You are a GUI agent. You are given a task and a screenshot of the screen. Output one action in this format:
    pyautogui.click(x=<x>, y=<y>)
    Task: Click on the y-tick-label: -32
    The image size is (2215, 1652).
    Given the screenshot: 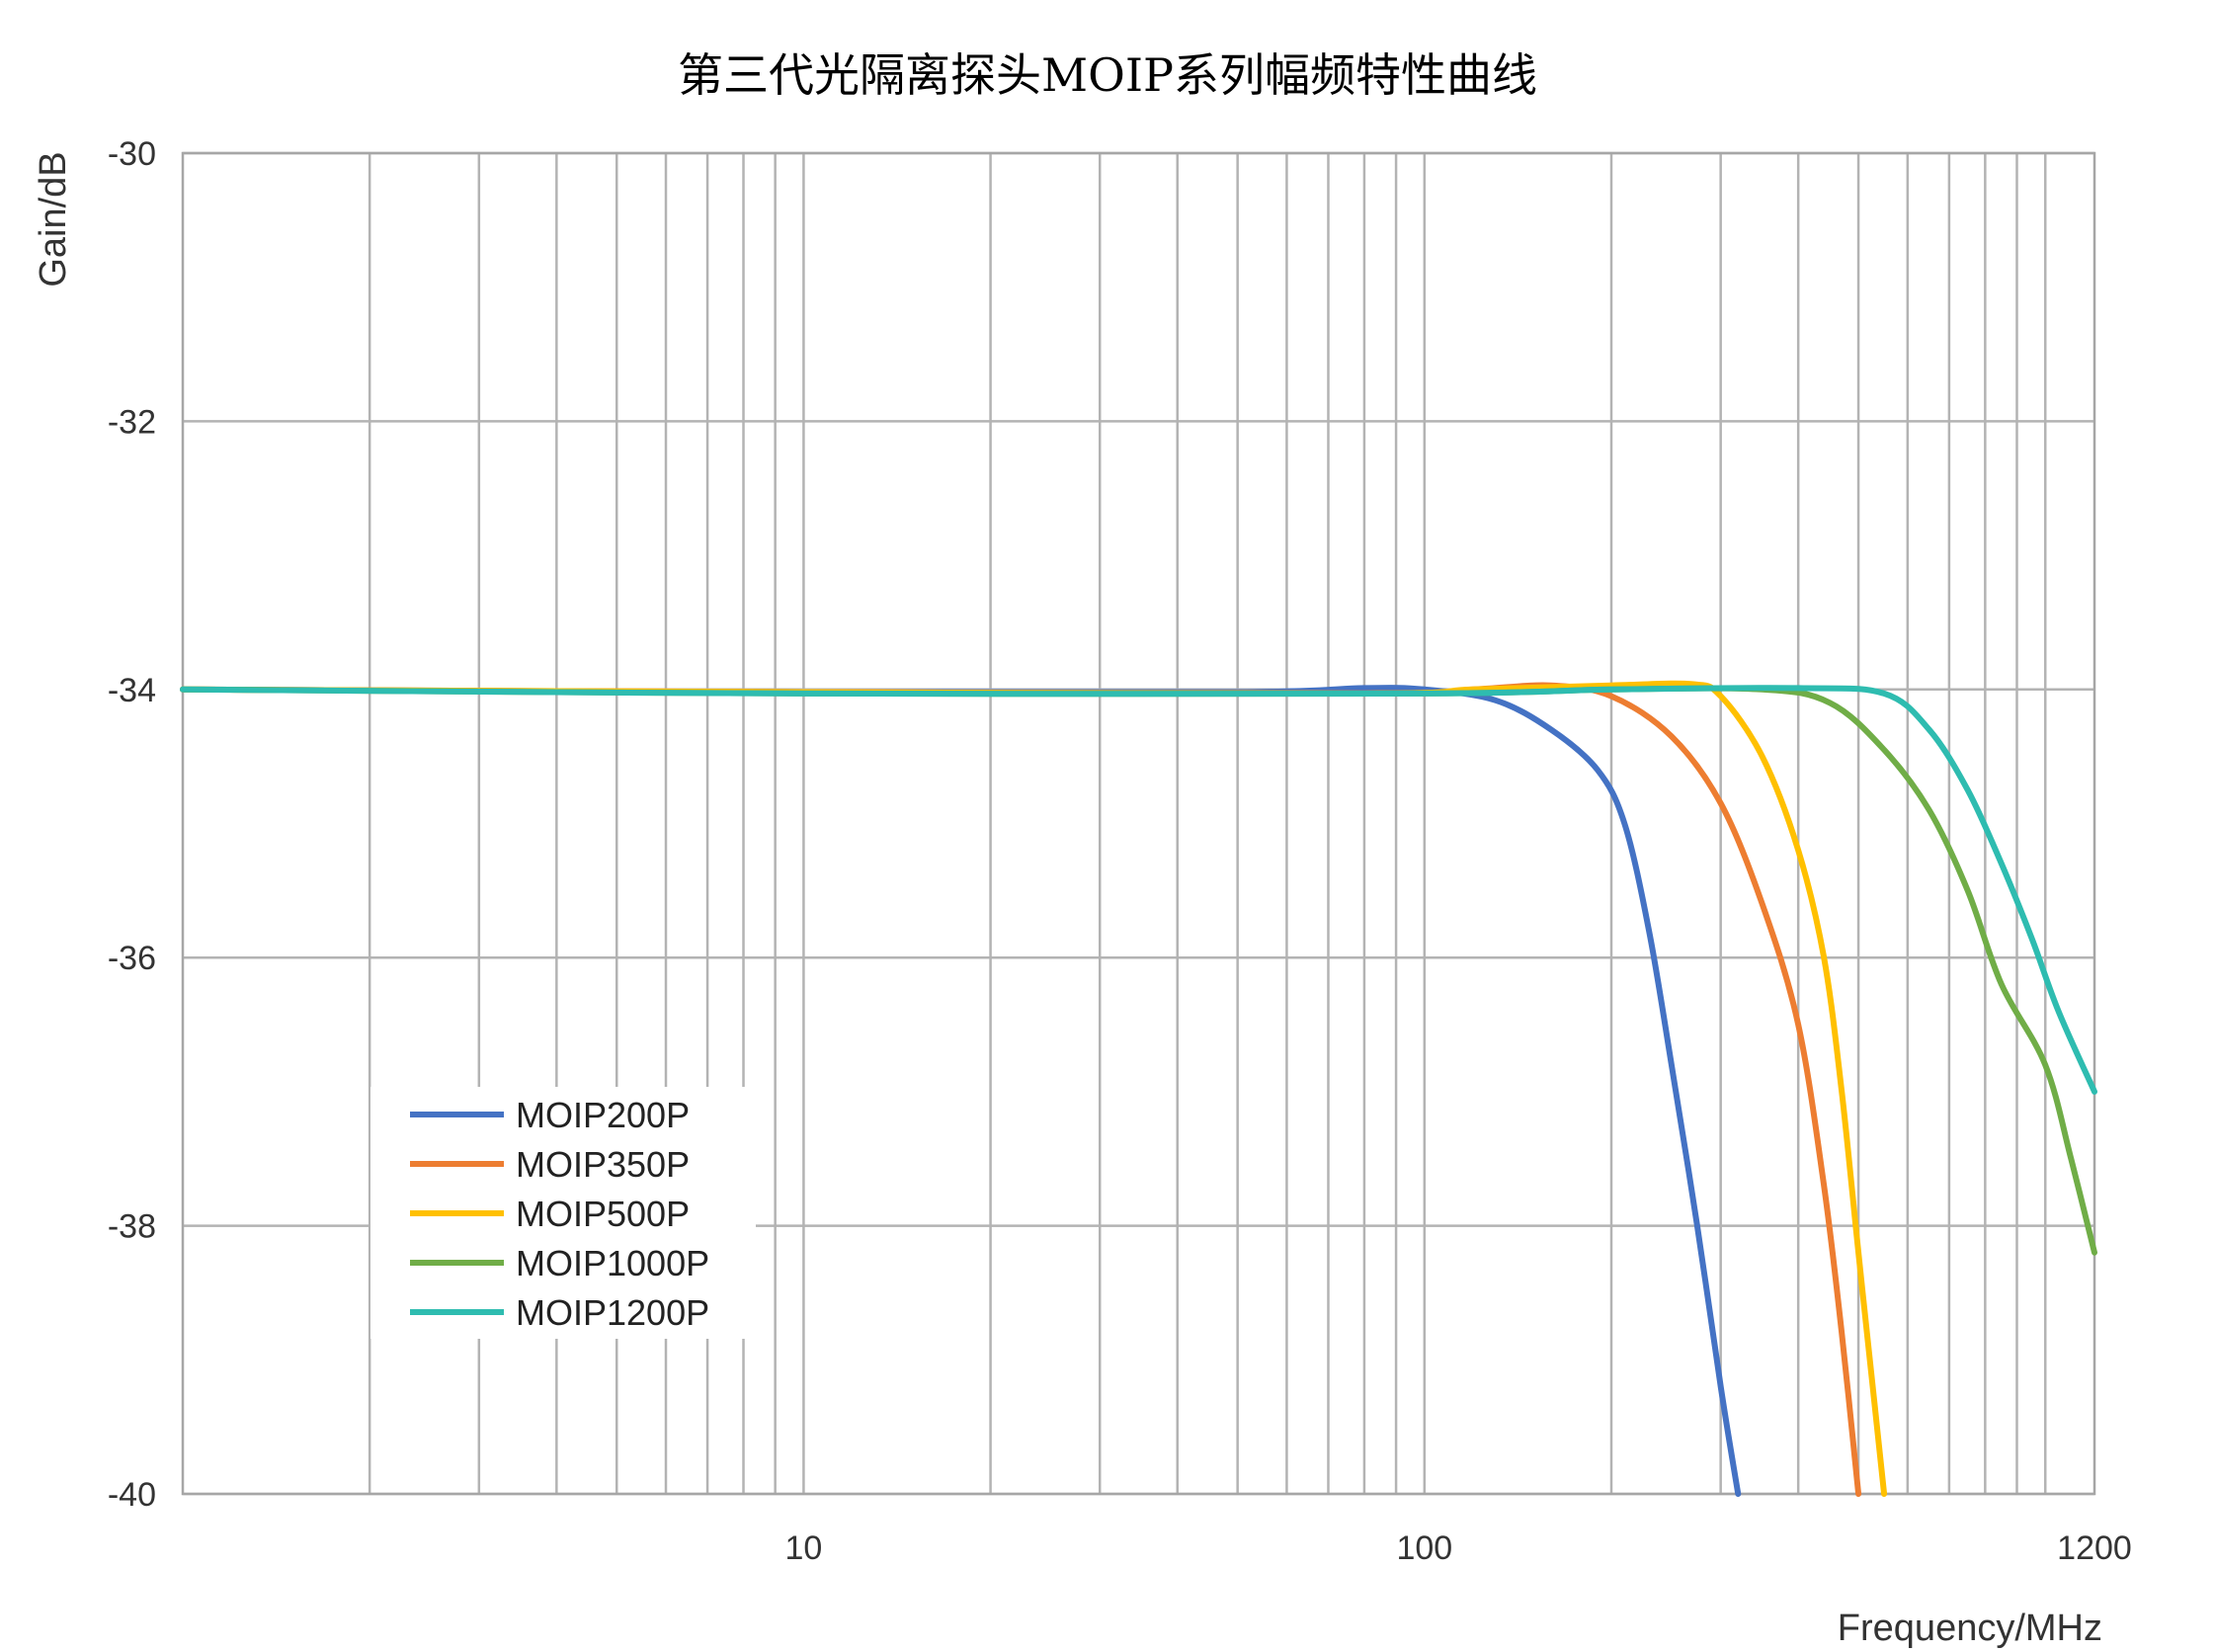 What is the action you would take?
    pyautogui.click(x=132, y=422)
    